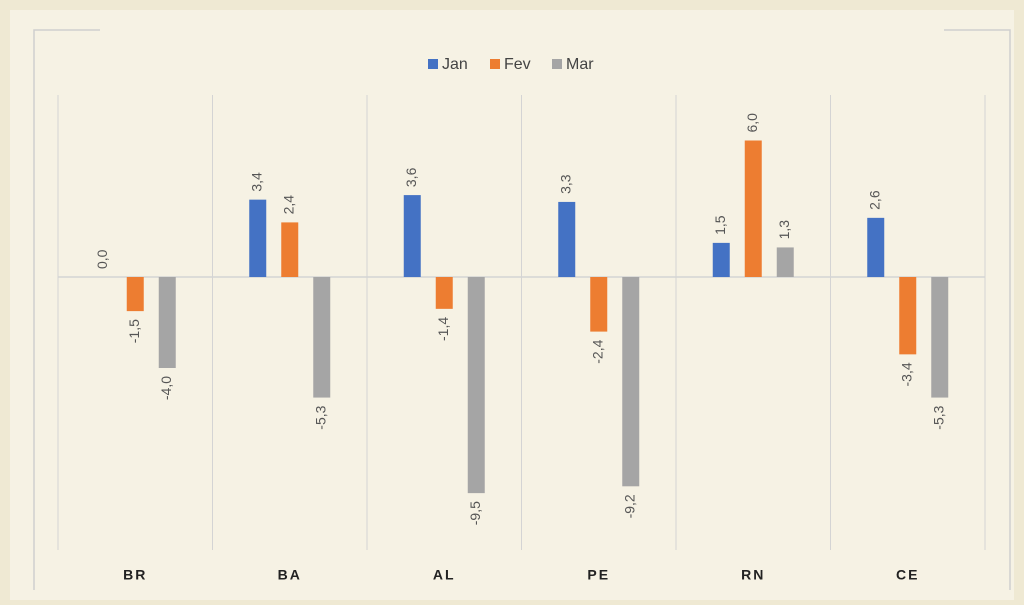  What do you see at coordinates (166, 388) in the screenshot?
I see `data-label: -4,0` at bounding box center [166, 388].